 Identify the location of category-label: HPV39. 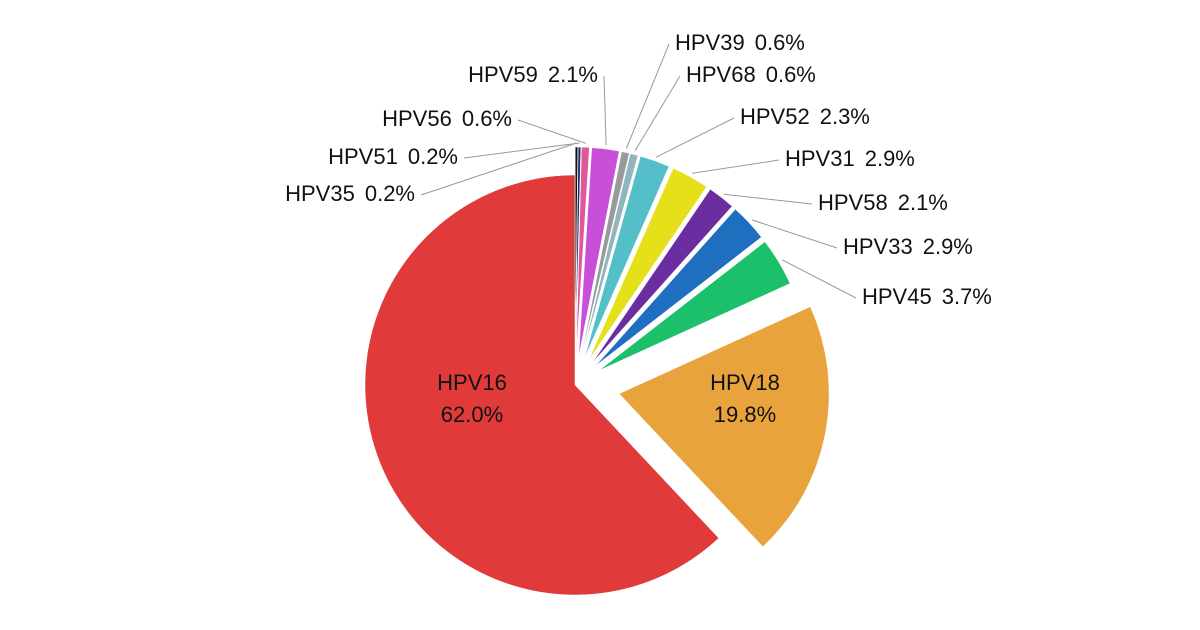
(710, 42).